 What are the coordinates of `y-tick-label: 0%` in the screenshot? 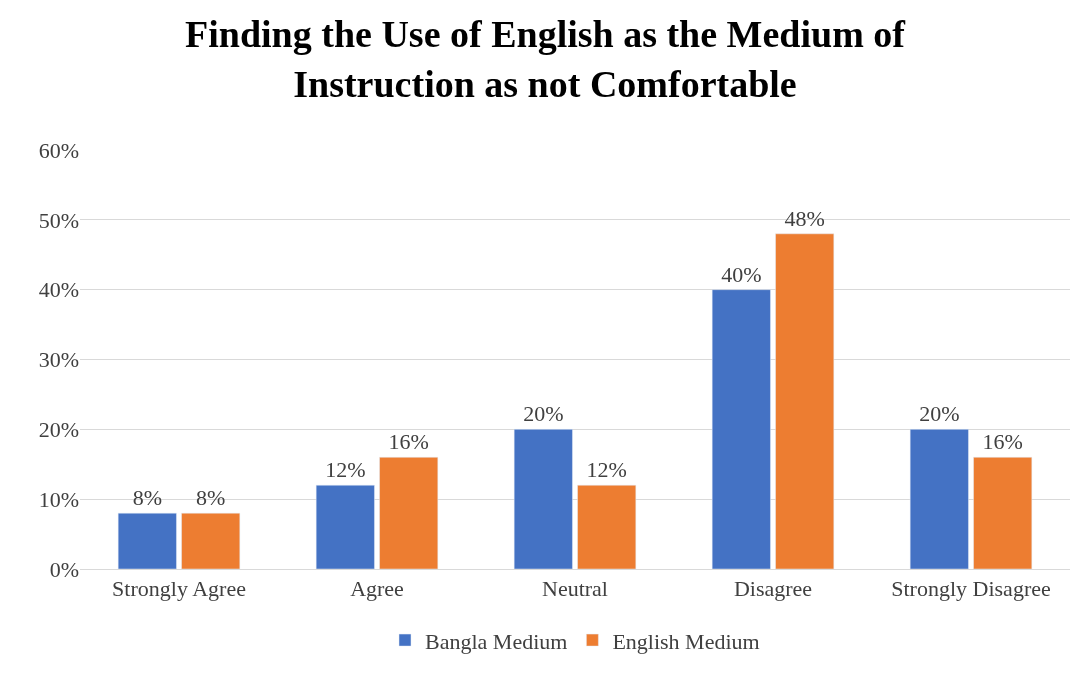 It's located at (64, 569).